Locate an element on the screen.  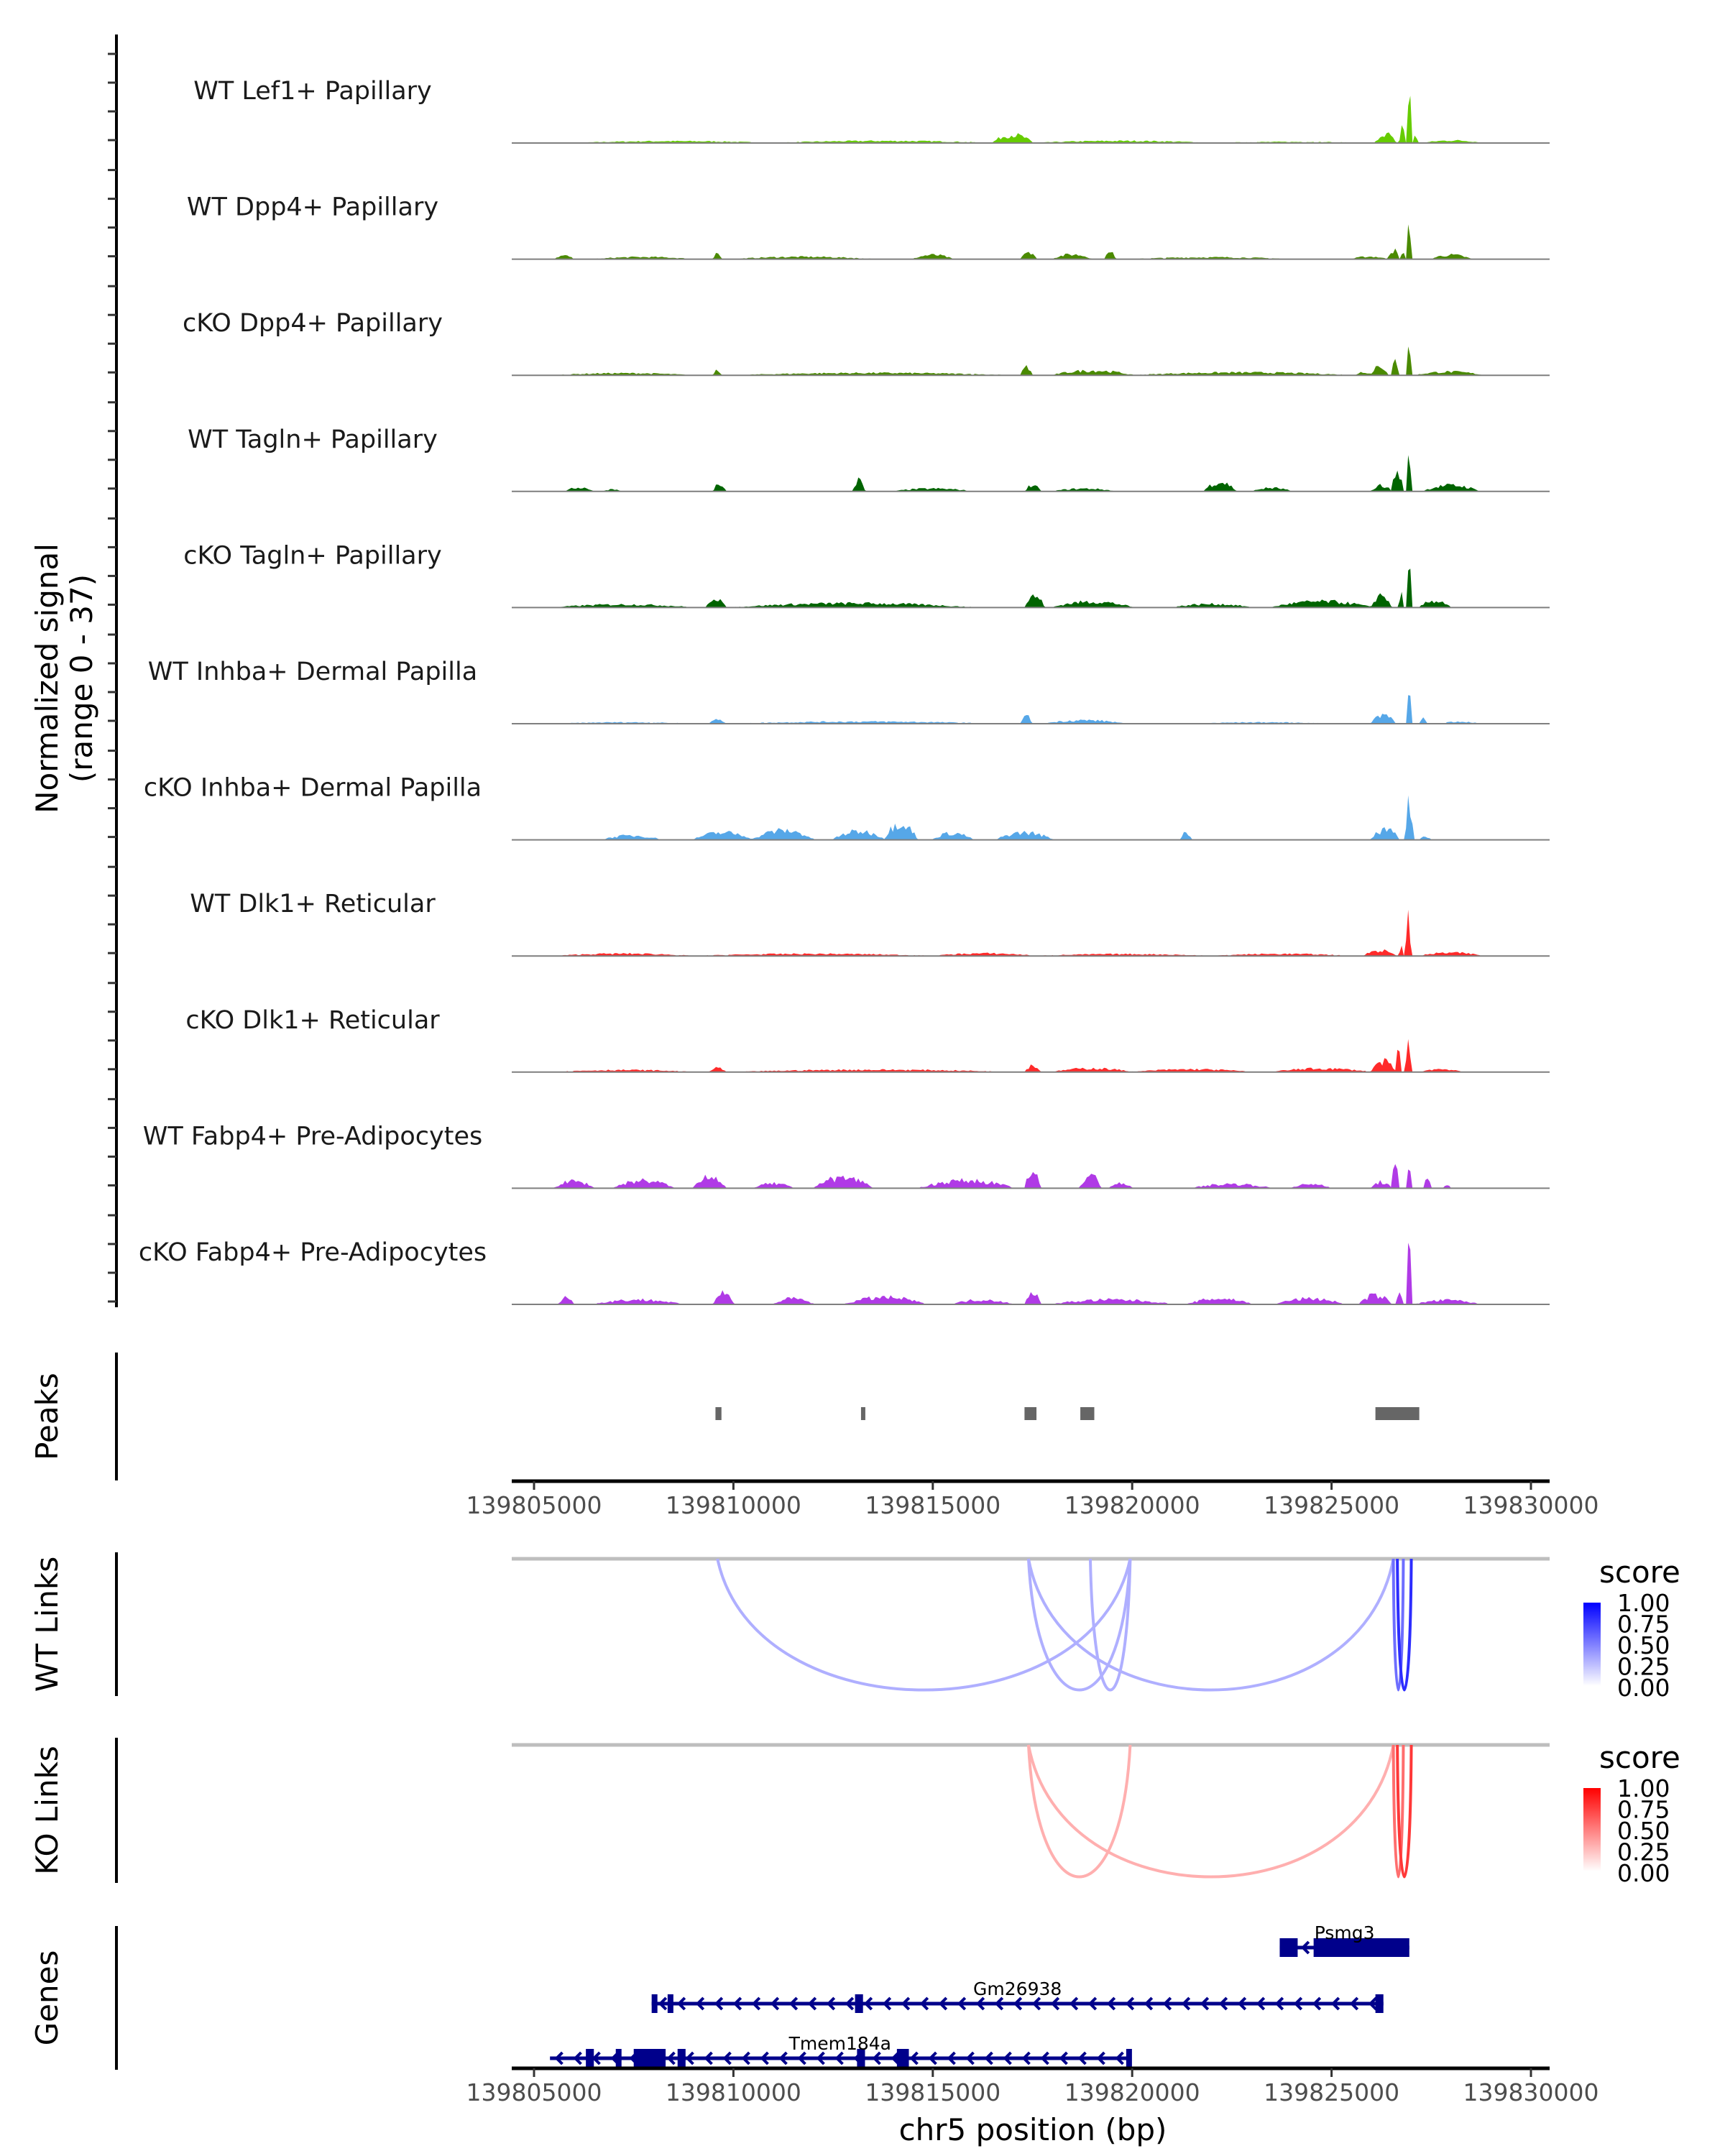
gene-model: Psmg3 is located at coordinates (1344, 1939).